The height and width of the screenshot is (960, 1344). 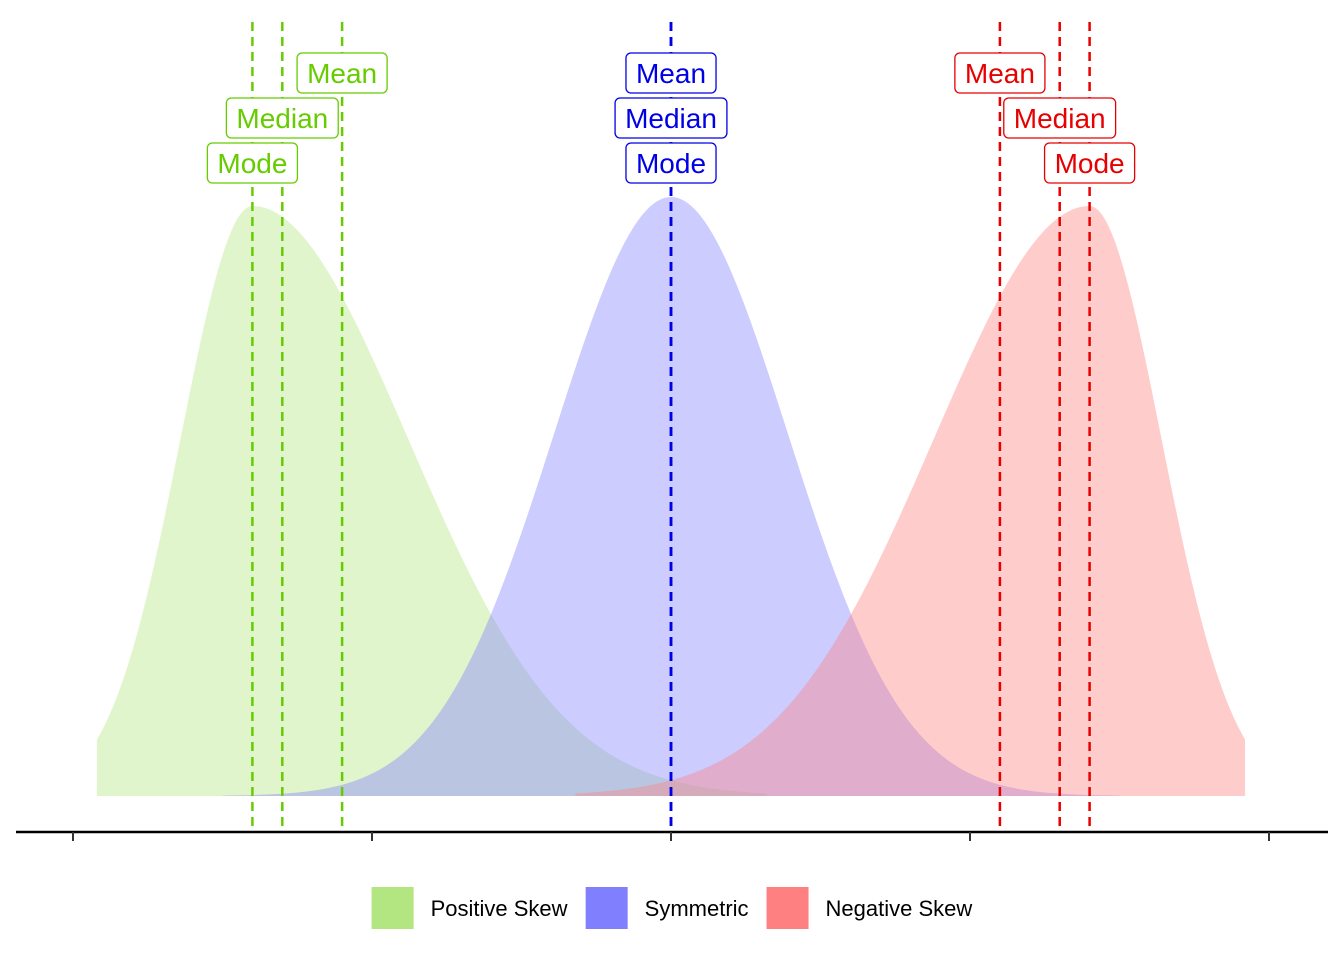 I want to click on label-negative-skew-median: Median, so click(x=1060, y=118).